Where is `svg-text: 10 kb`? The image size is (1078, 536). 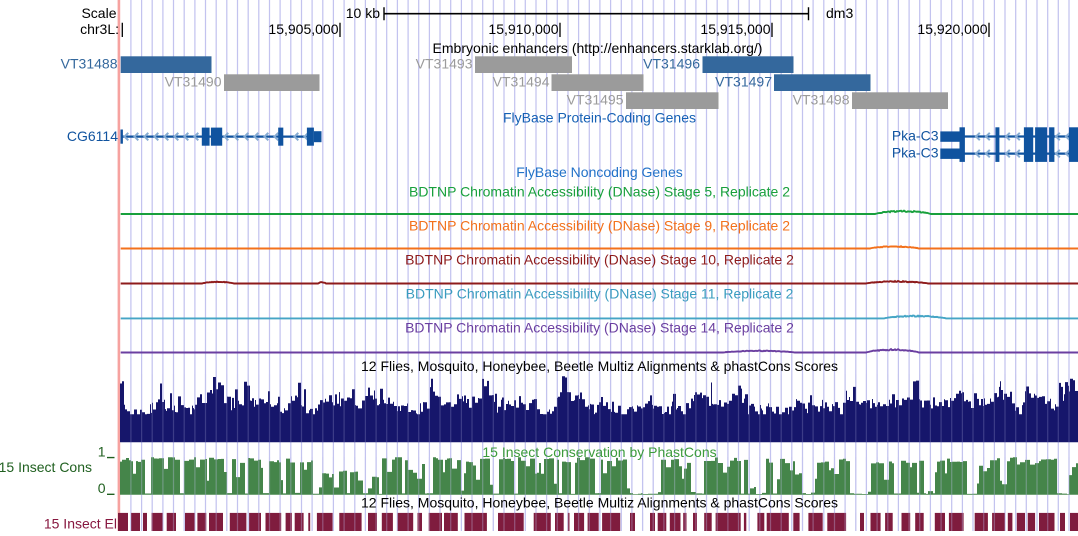
svg-text: 10 kb is located at coordinates (363, 13).